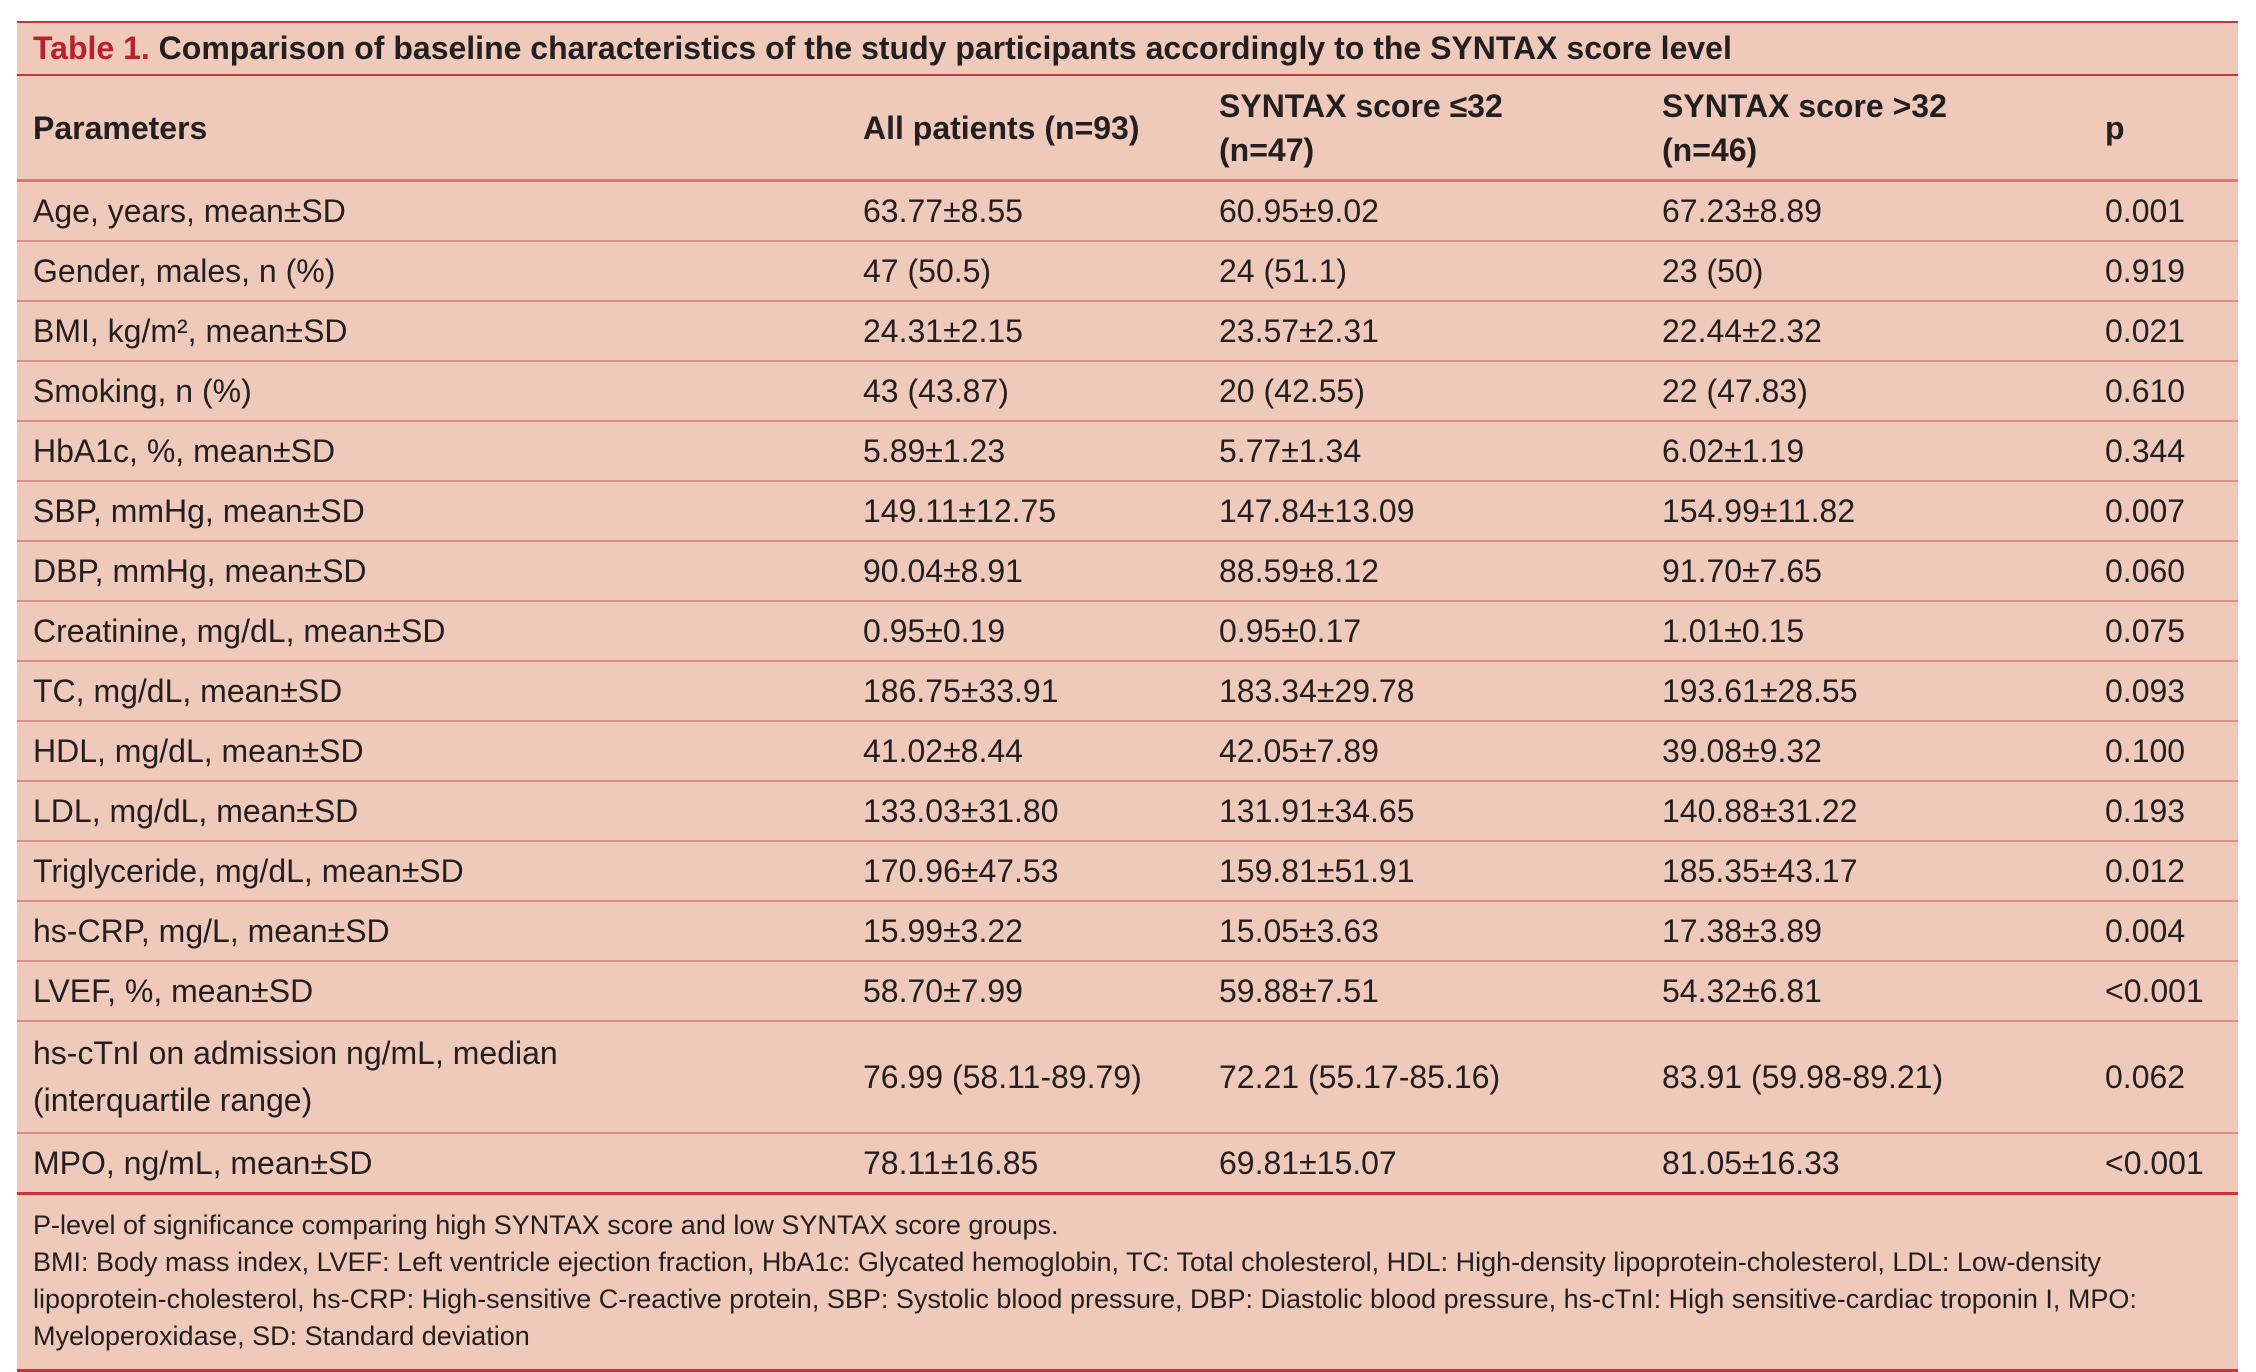 The image size is (2256, 1372). I want to click on cell-parameter: TC, mg/dL, mean±SD, so click(440, 691).